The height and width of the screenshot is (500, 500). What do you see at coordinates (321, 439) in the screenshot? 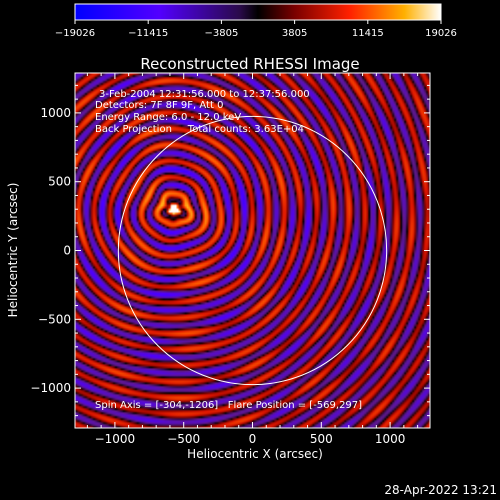
I see `x-tick-label: 500` at bounding box center [321, 439].